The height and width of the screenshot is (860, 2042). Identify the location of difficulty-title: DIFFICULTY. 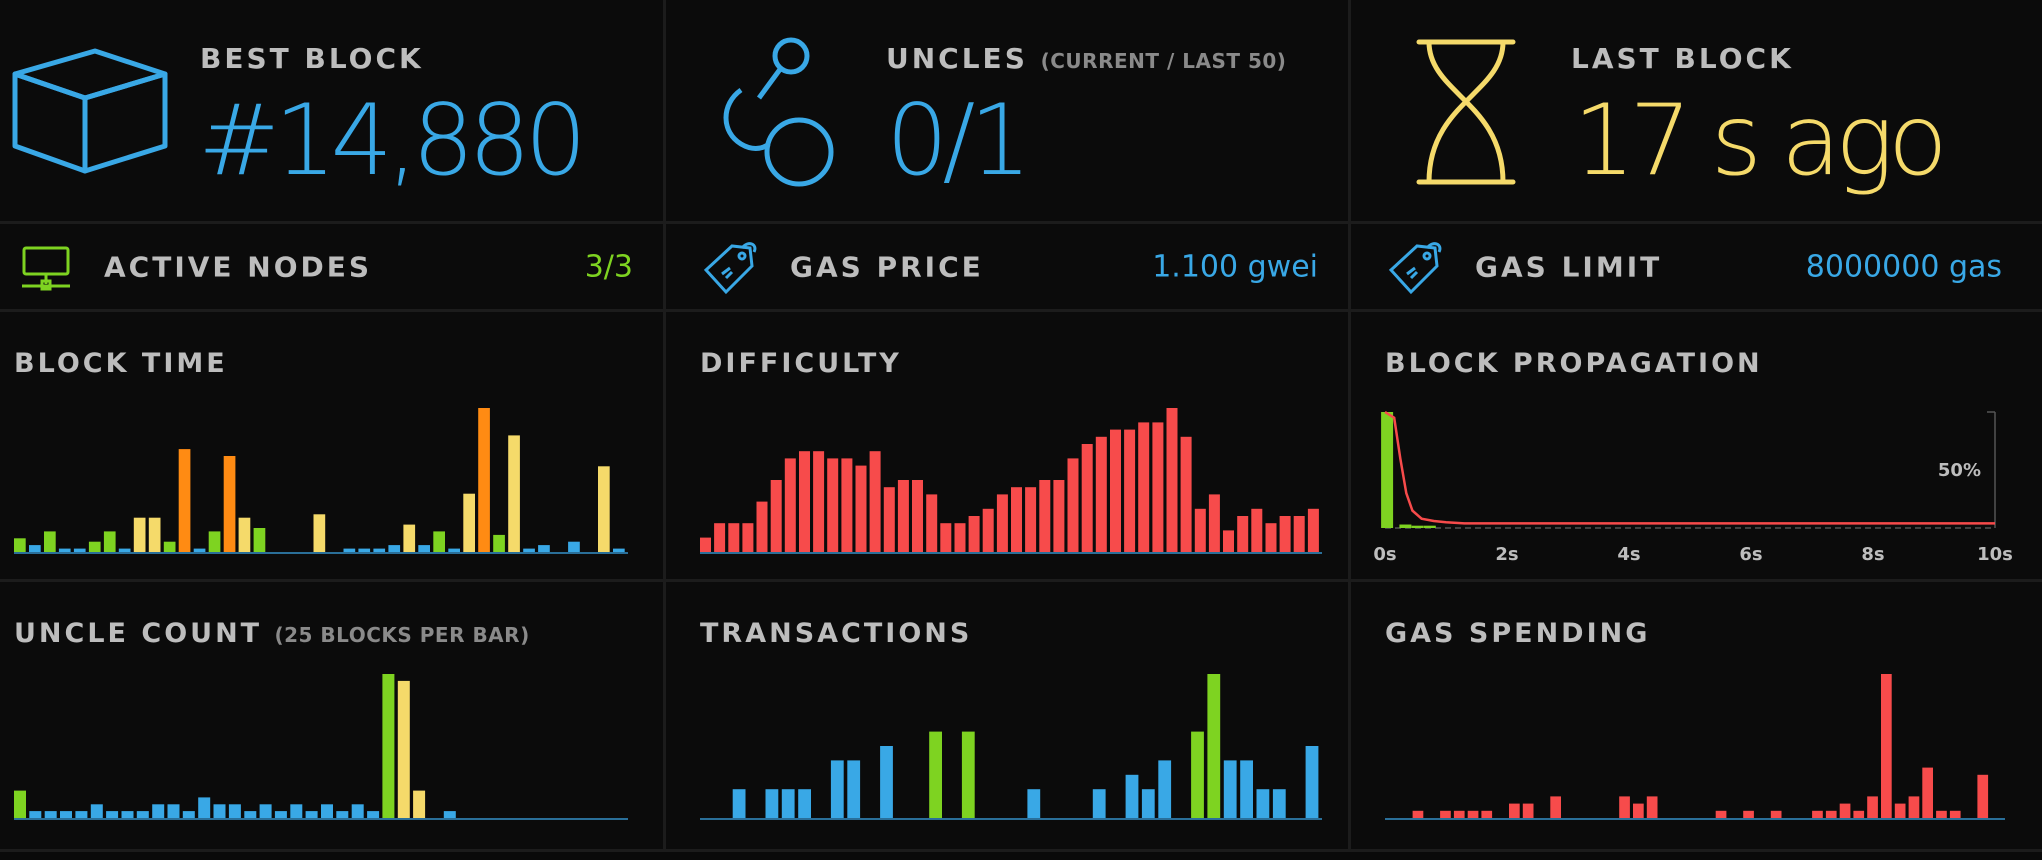
(801, 363).